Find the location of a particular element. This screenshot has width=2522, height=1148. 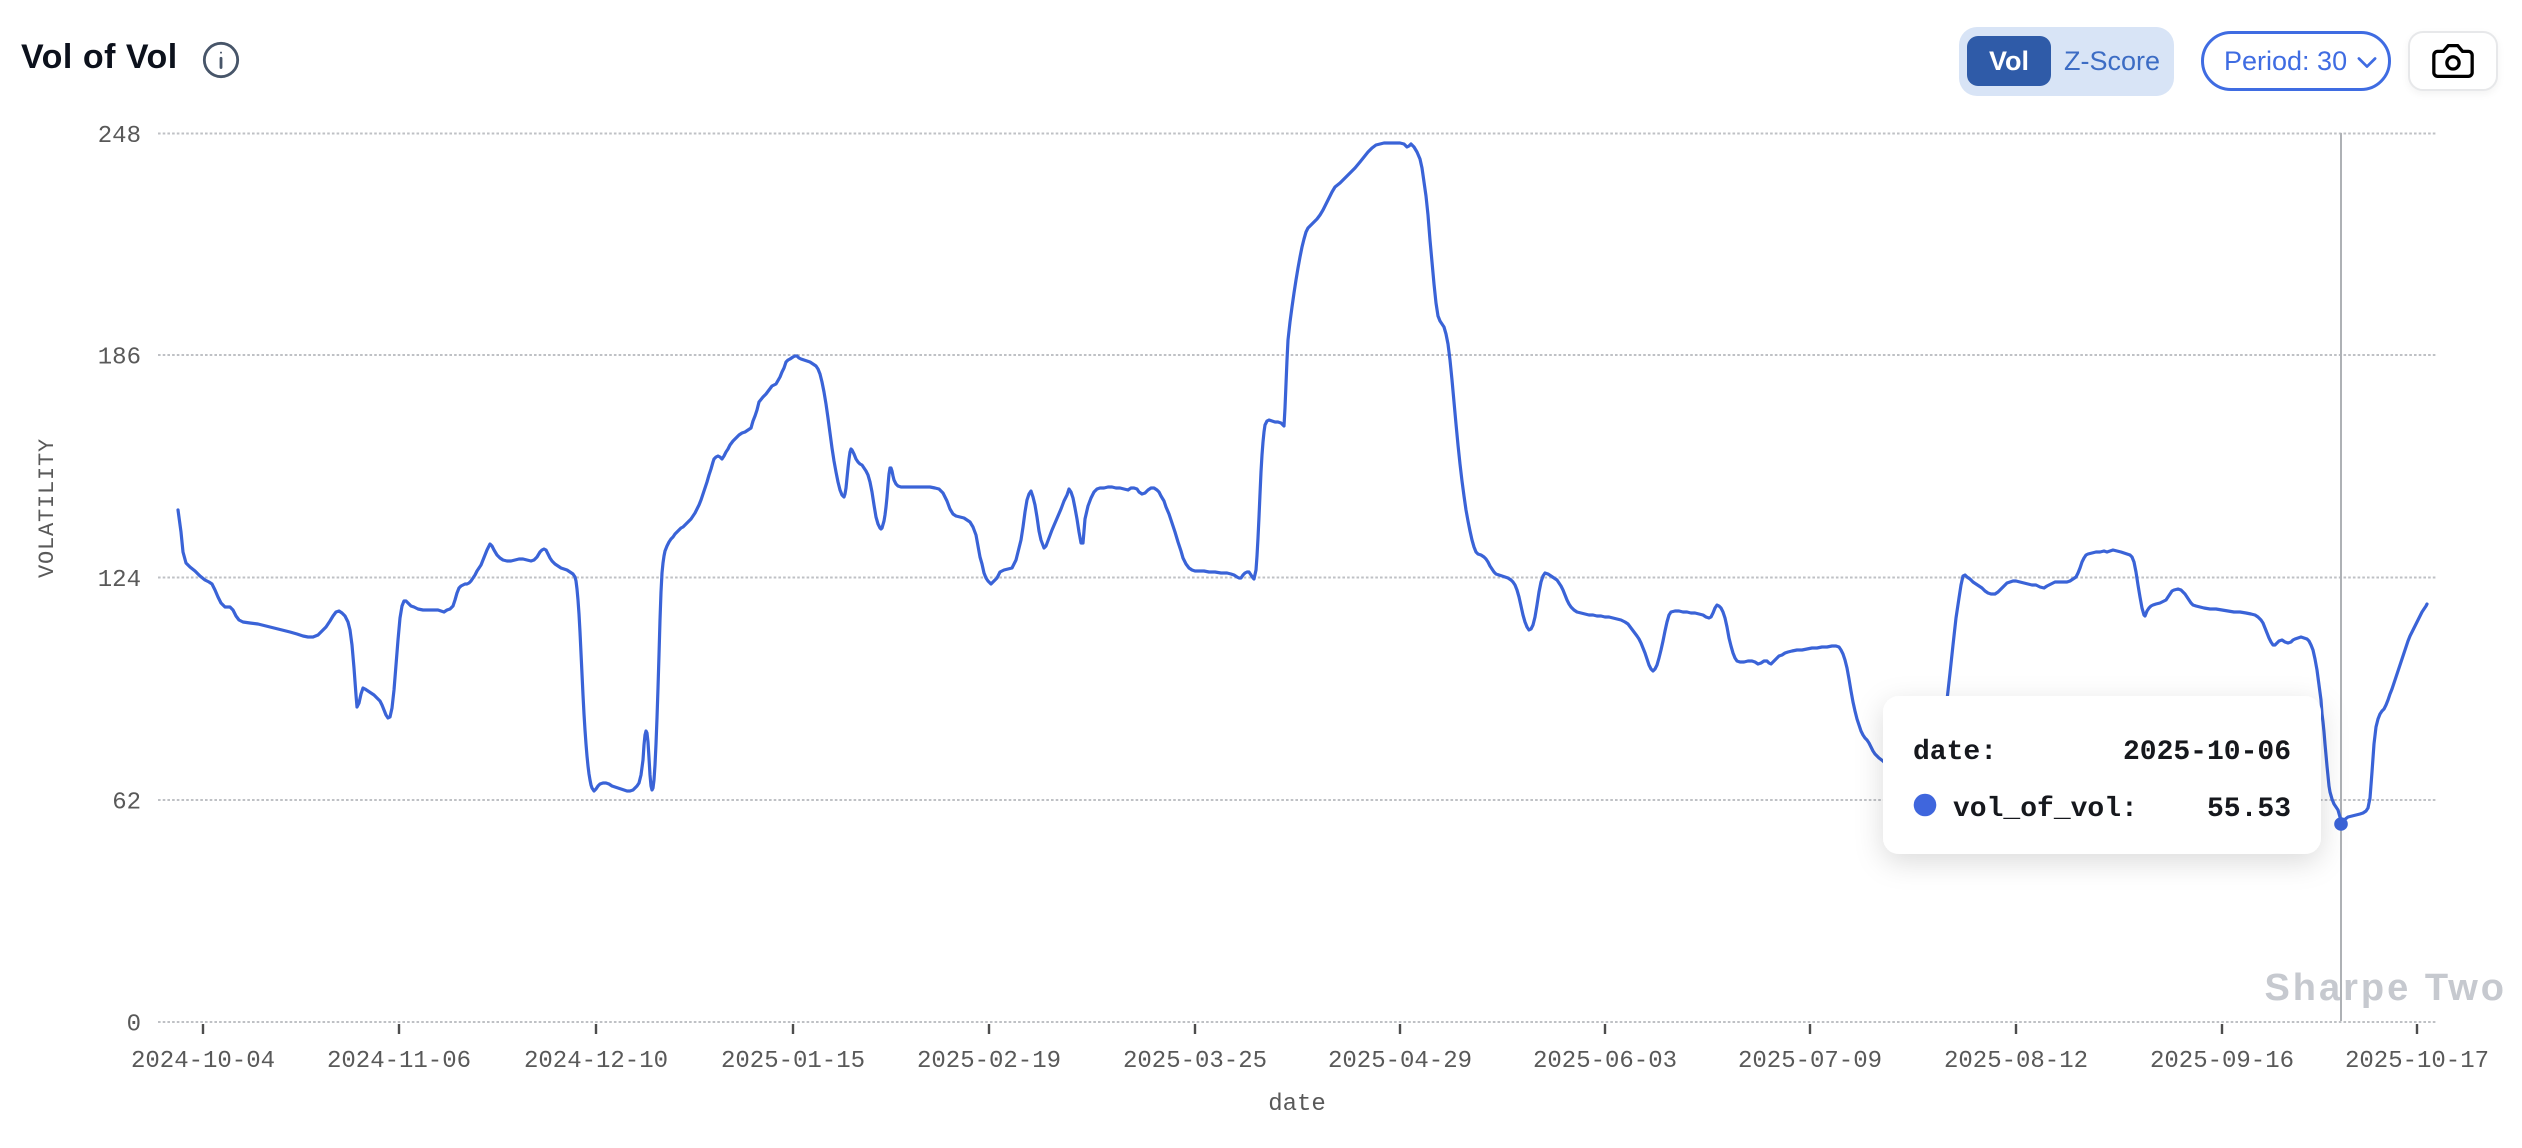

svg-text: 186 is located at coordinates (119, 358).